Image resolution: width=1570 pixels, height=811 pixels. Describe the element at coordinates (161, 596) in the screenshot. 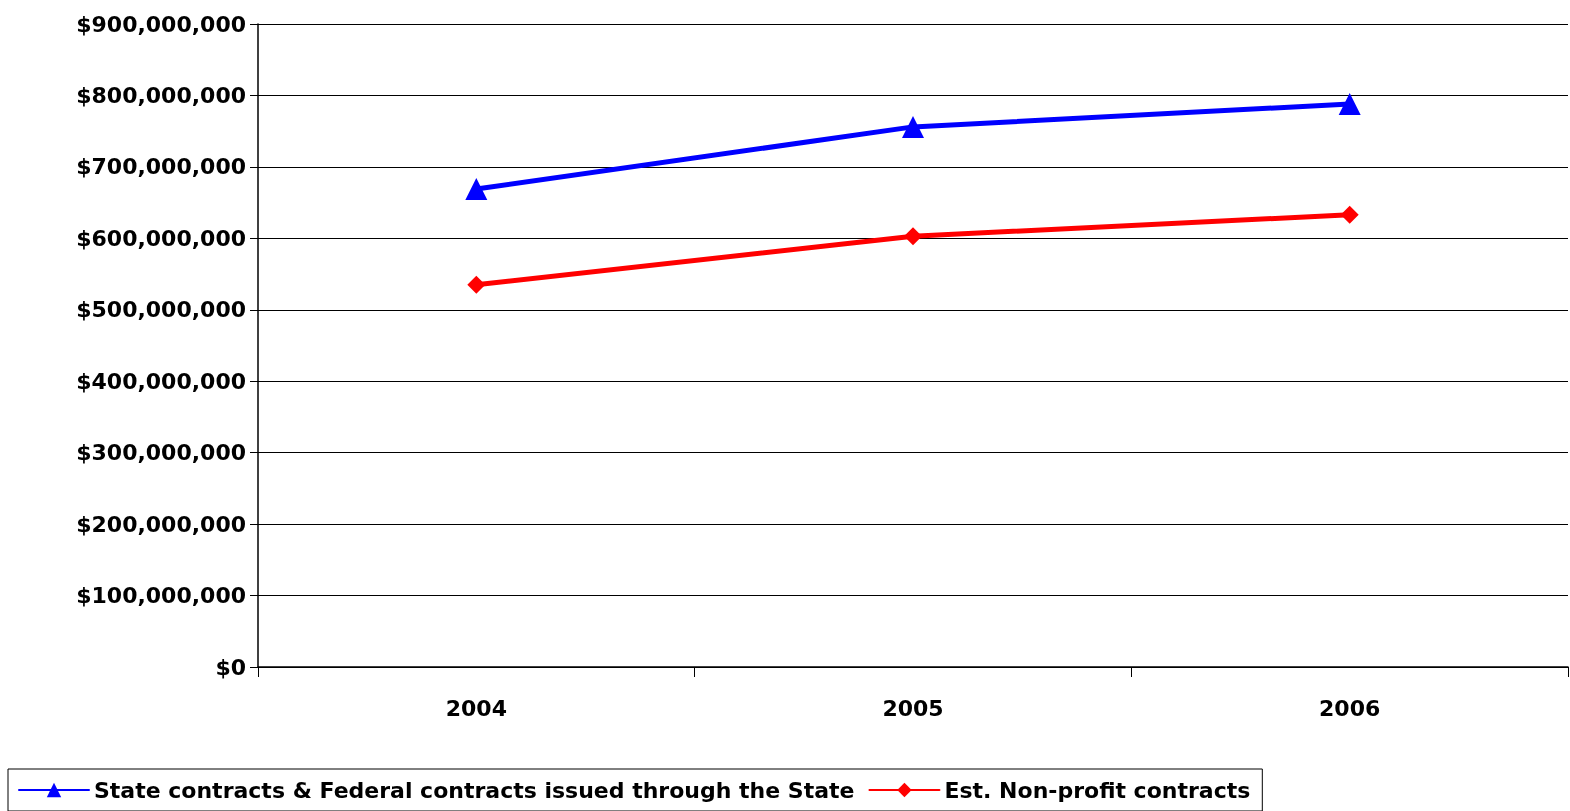

I see `y-tick-label: $100,000,000` at that location.